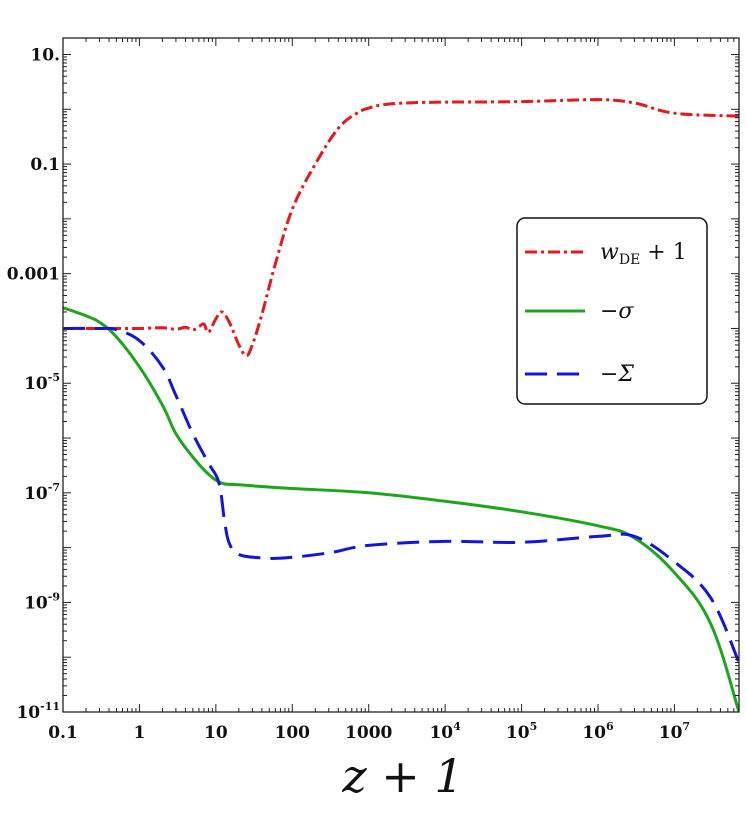 This screenshot has height=827, width=747. I want to click on legend-box, so click(612, 311).